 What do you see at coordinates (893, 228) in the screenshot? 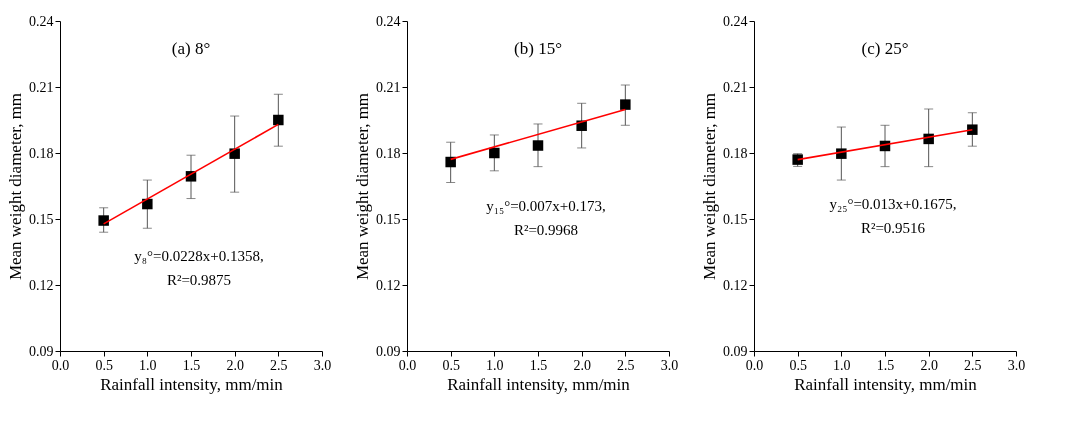
I see `annotation: R²=0.9516` at bounding box center [893, 228].